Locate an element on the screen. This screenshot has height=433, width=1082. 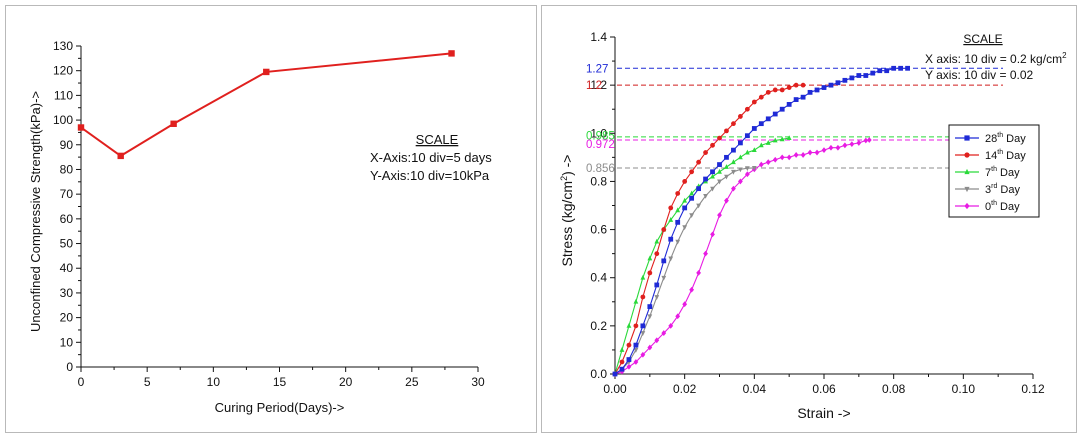
y-tick-label: 50 is located at coordinates (67, 244).